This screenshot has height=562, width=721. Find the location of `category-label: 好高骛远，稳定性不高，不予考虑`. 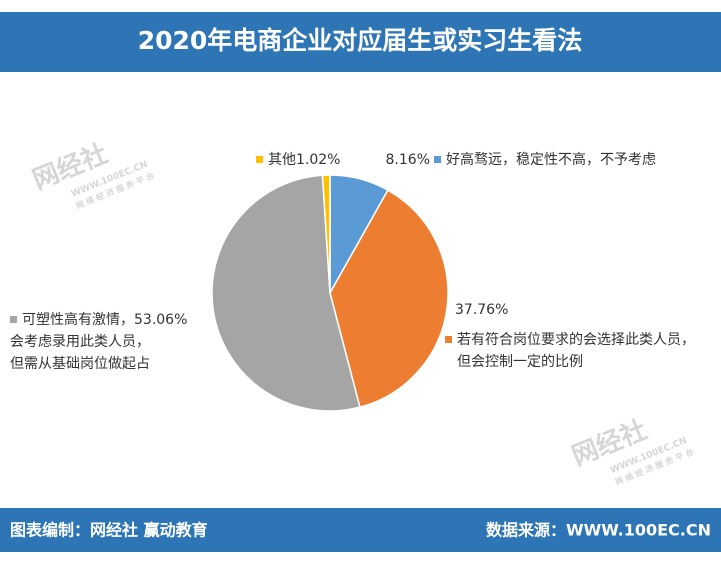

category-label: 好高骛远，稳定性不高，不予考虑 is located at coordinates (551, 159).